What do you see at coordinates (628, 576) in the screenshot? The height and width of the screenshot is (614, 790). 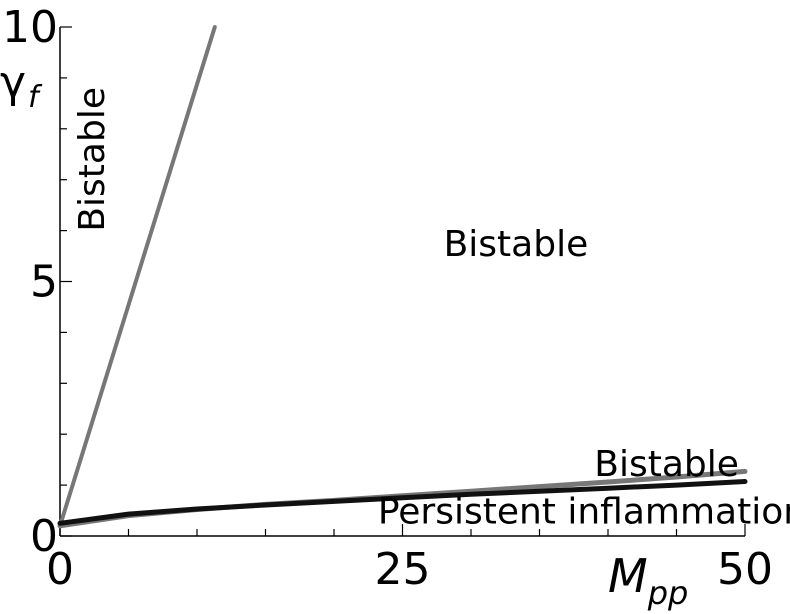 I see `x-axis-label-main: M` at bounding box center [628, 576].